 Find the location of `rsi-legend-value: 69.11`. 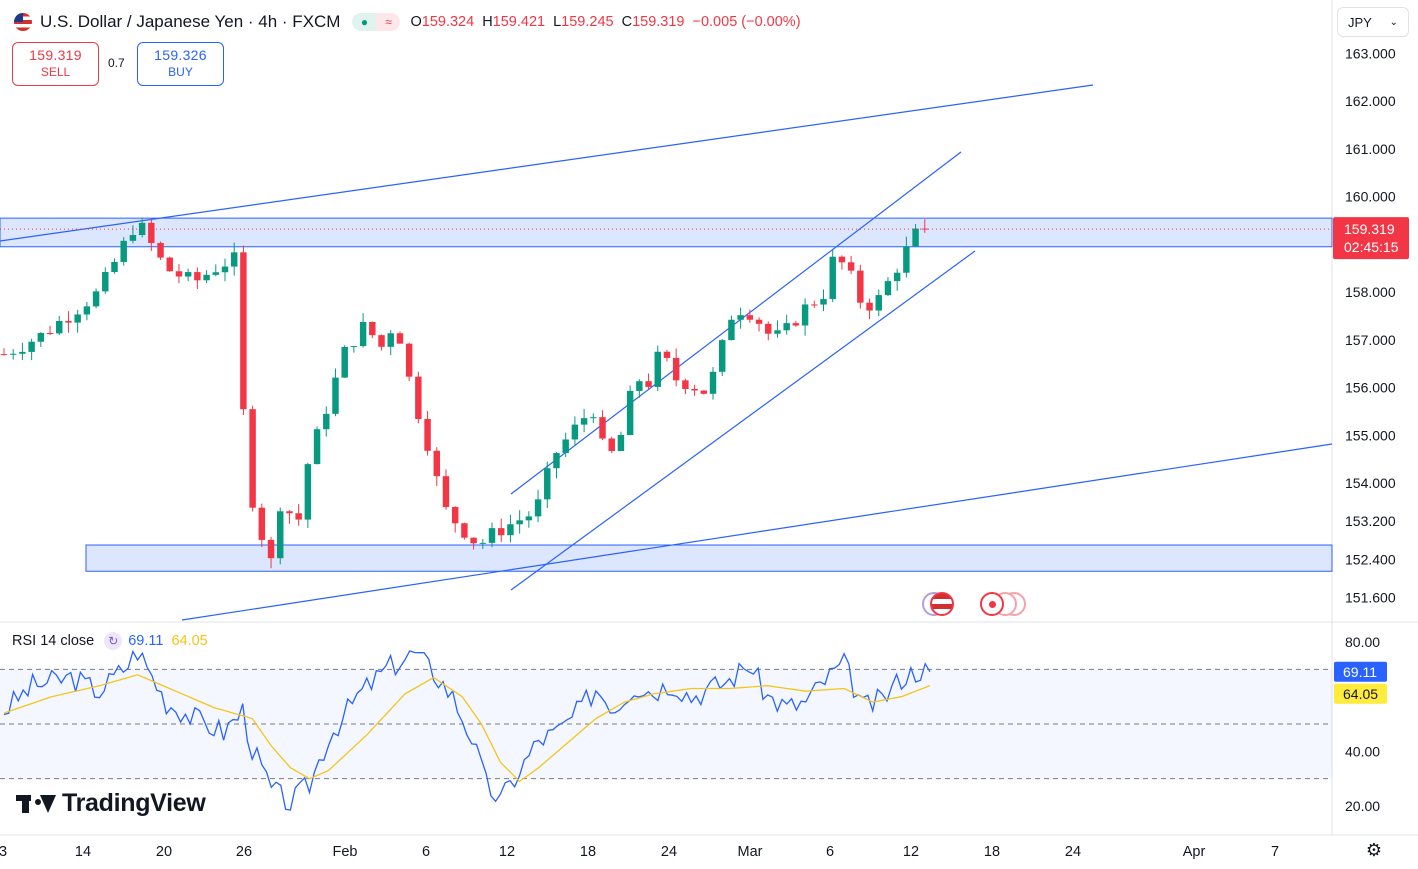

rsi-legend-value: 69.11 is located at coordinates (146, 641).